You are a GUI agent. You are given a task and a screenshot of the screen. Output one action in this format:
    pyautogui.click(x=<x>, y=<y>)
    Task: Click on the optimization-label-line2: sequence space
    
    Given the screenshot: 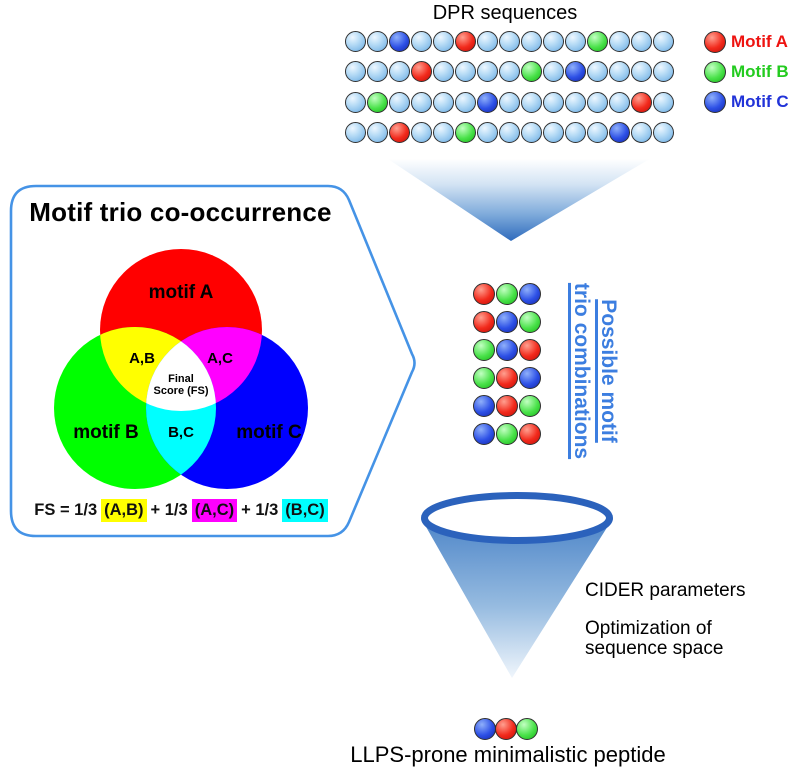 What is the action you would take?
    pyautogui.click(x=654, y=648)
    